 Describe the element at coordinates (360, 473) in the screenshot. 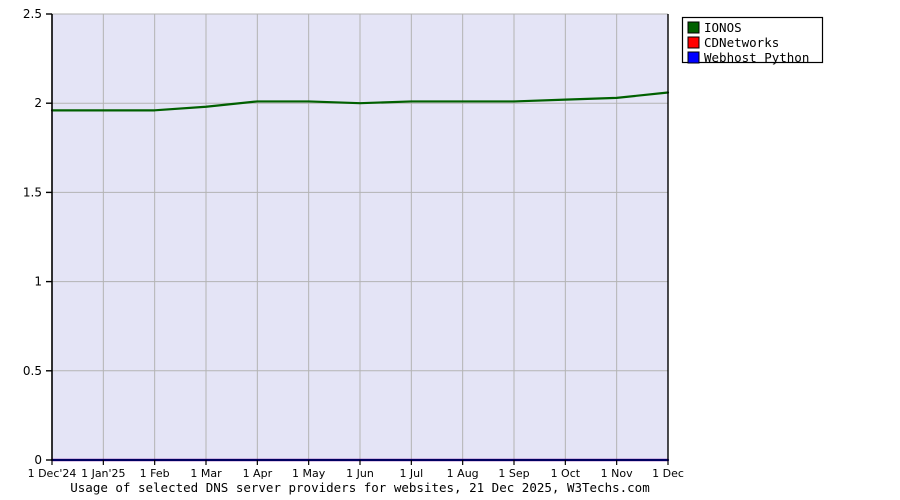

I see `x-tick-label: 1 Jun` at that location.